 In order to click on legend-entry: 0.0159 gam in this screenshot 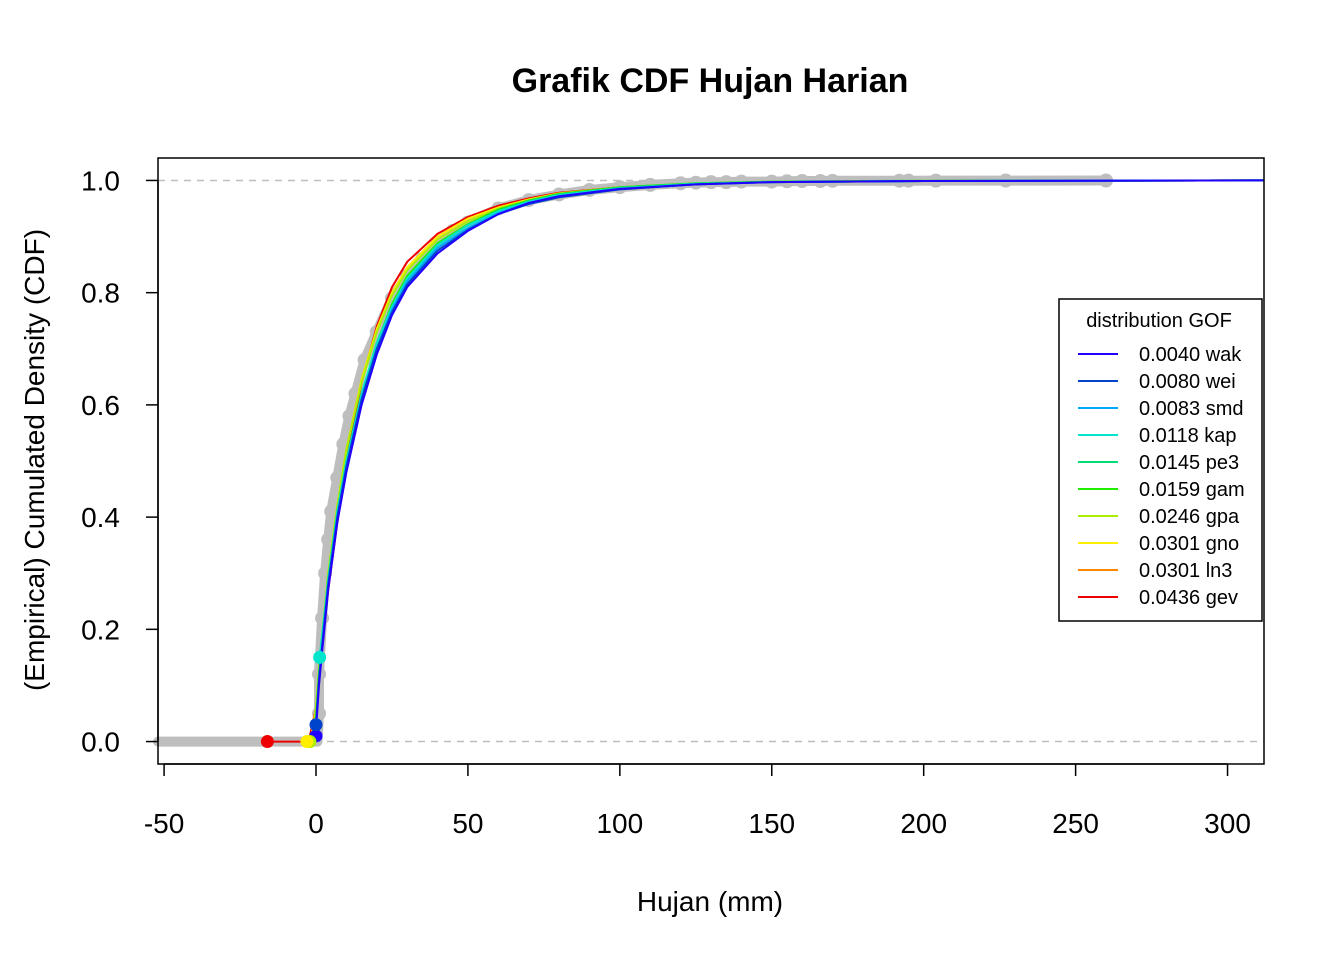, I will do `click(1161, 490)`.